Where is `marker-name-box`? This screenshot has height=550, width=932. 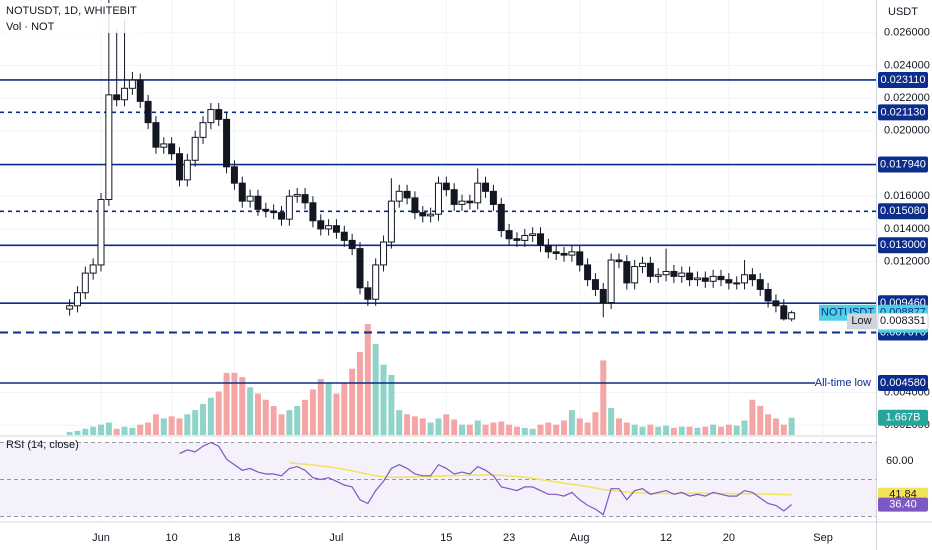
marker-name-box is located at coordinates (861, 321).